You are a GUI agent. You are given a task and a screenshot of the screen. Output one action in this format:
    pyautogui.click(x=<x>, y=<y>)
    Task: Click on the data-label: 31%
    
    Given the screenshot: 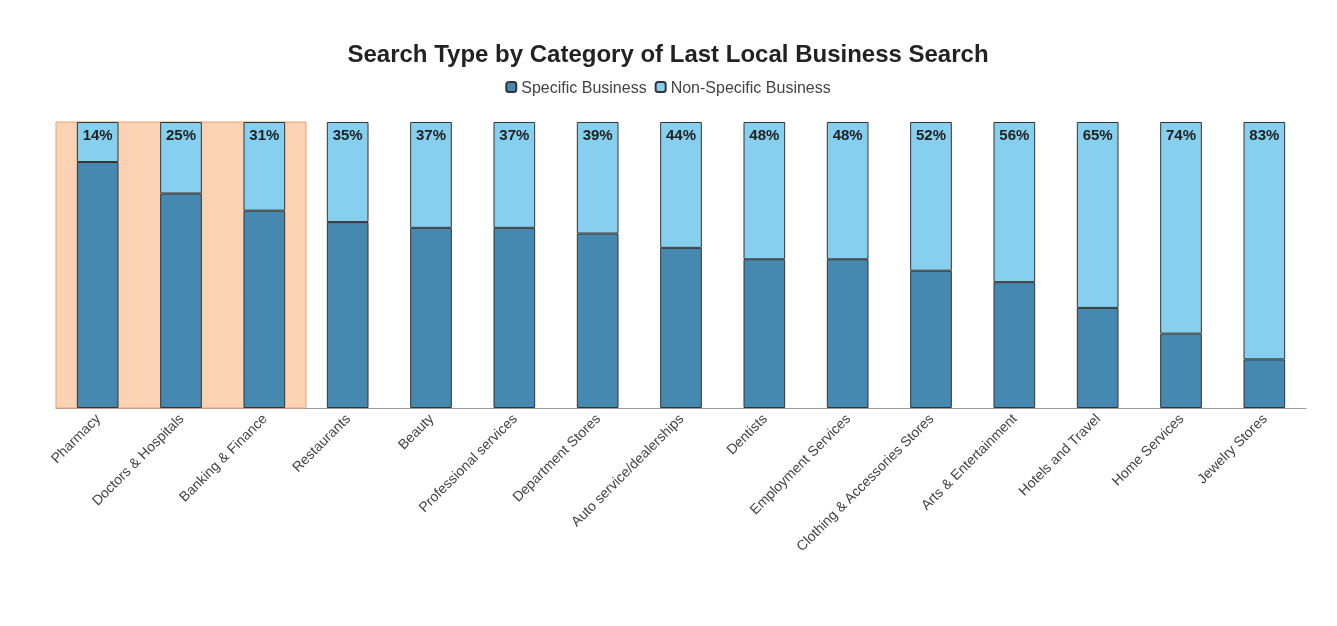 What is the action you would take?
    pyautogui.click(x=264, y=134)
    